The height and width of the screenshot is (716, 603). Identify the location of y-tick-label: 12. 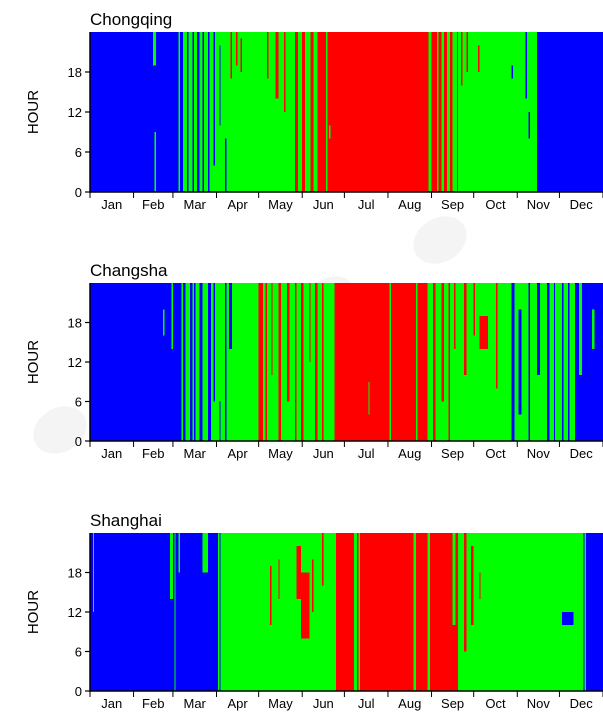
(75, 112).